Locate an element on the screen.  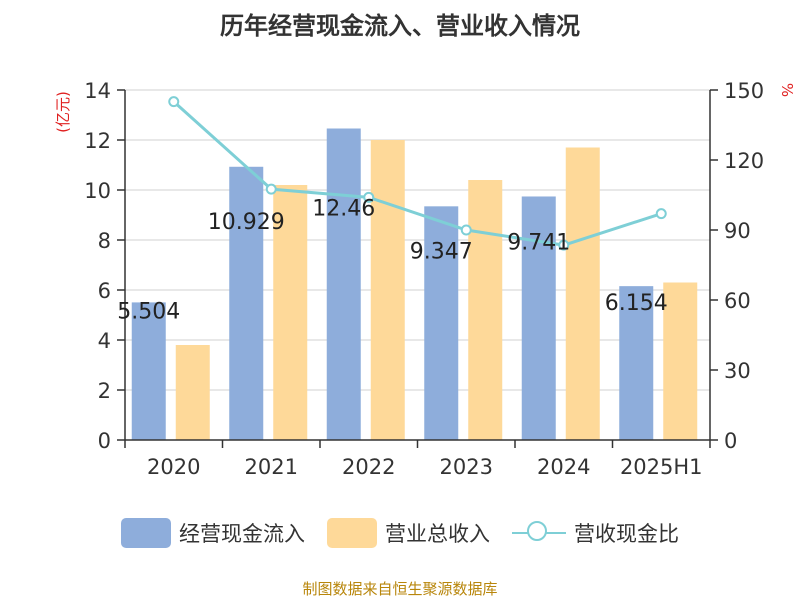
y-left-tick-label: 10 is located at coordinates (97, 191).